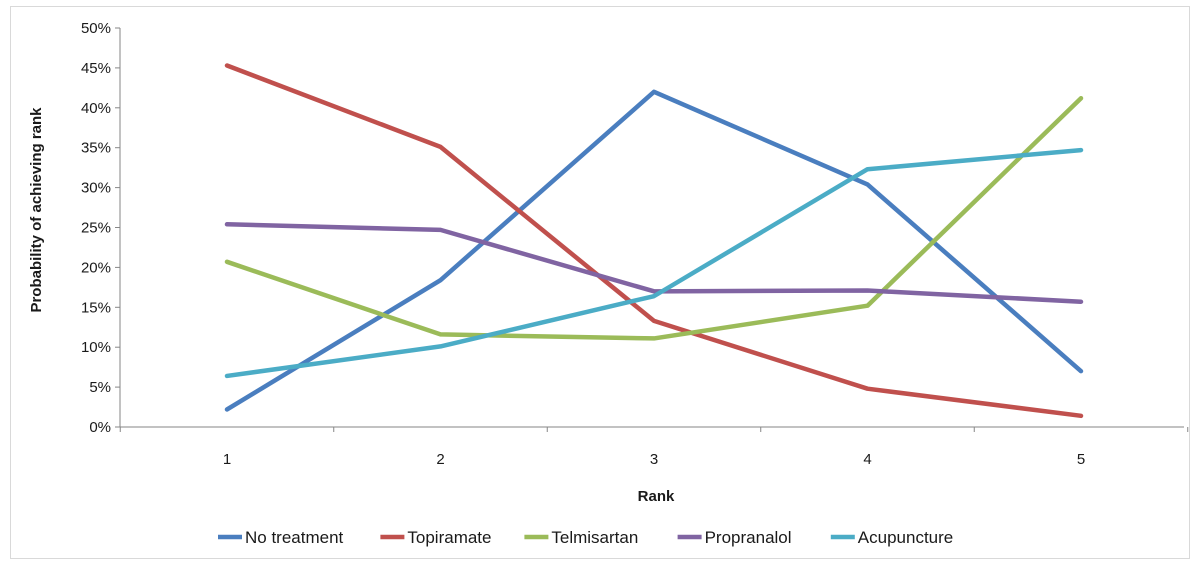  Describe the element at coordinates (294, 537) in the screenshot. I see `legend-label: No treatment` at that location.